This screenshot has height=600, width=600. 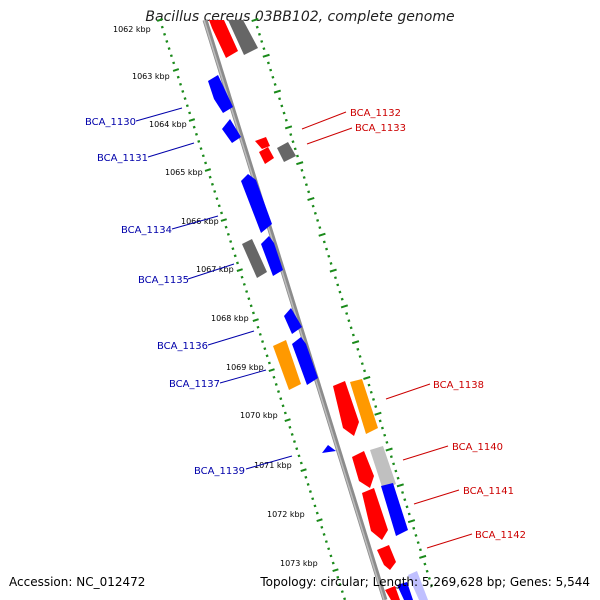 What do you see at coordinates (146, 230) in the screenshot?
I see `gene-label: BCA_1134` at bounding box center [146, 230].